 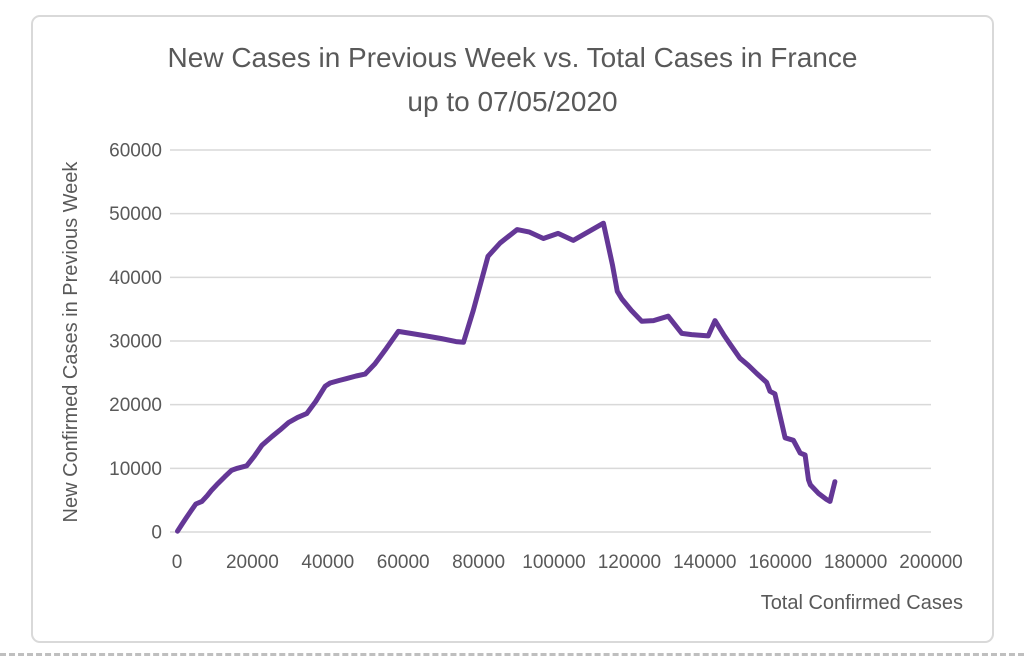 I want to click on x-tick-label: 120000, so click(x=629, y=562).